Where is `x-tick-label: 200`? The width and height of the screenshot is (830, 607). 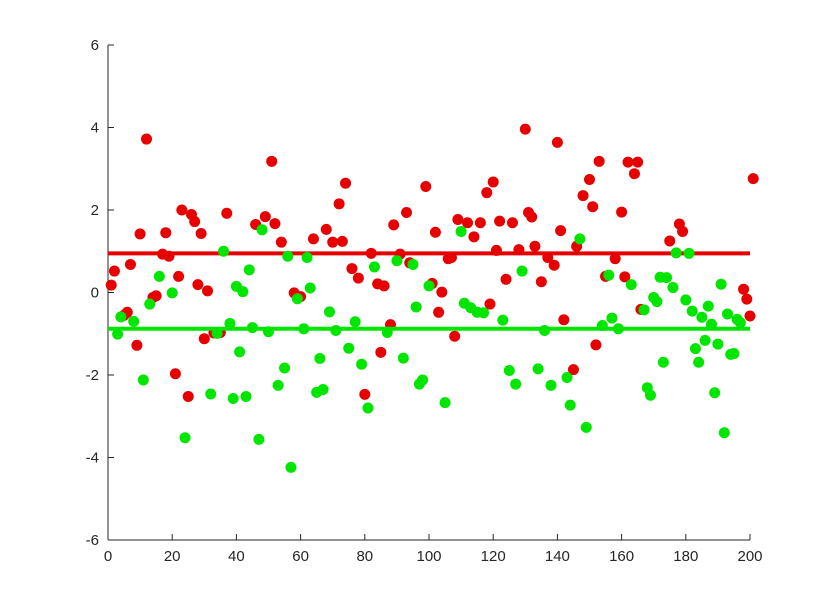 x-tick-label: 200 is located at coordinates (749, 556).